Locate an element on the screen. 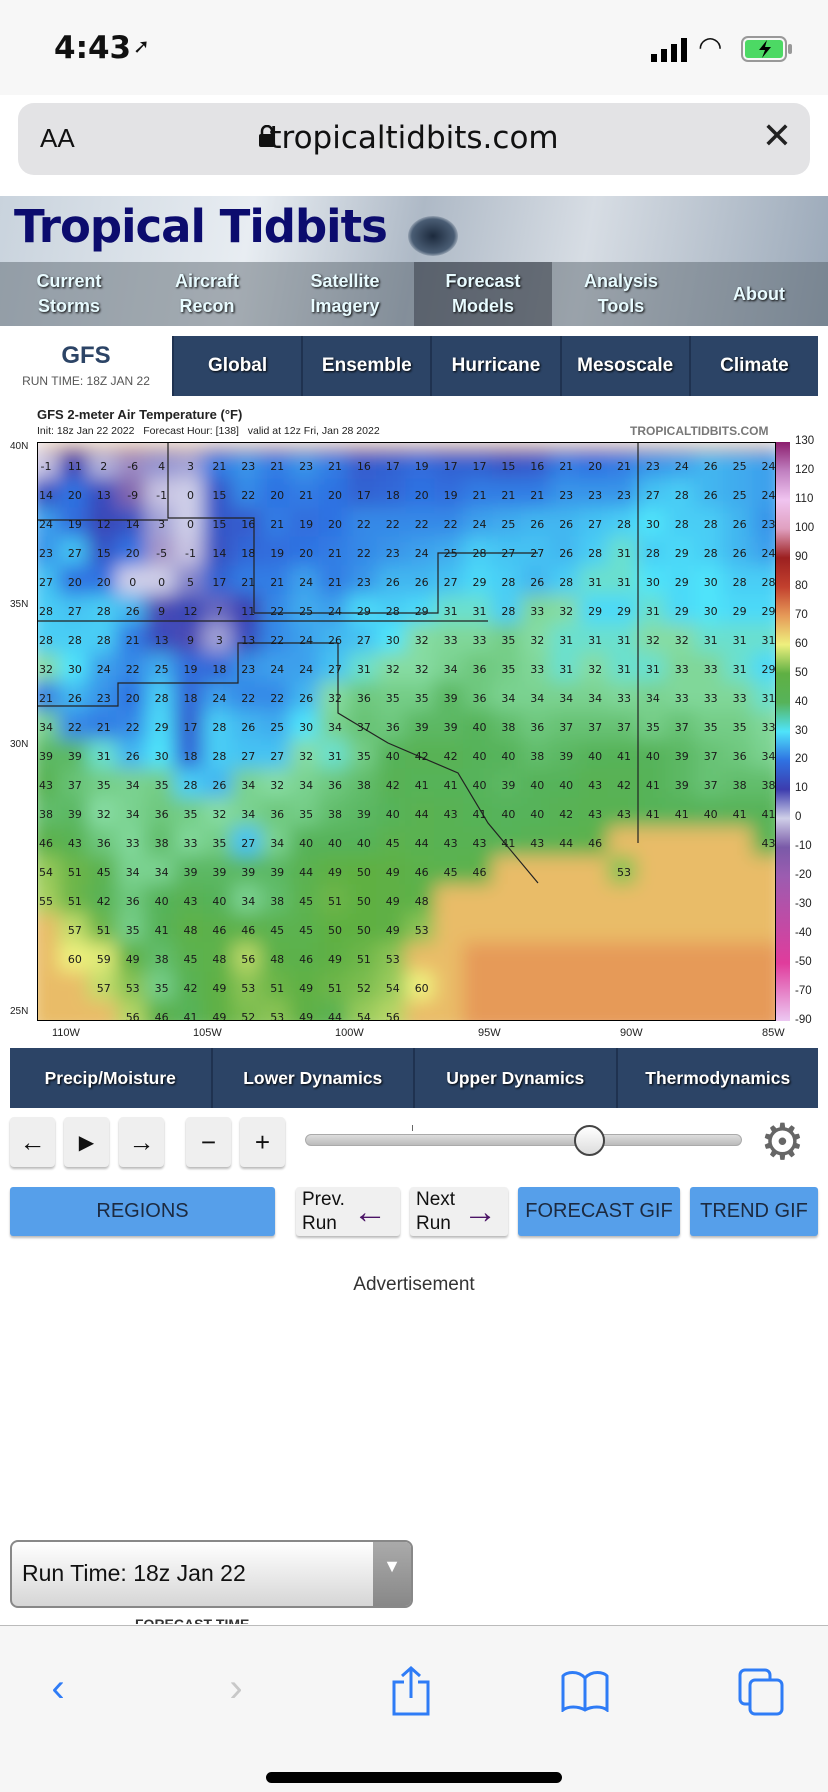 The height and width of the screenshot is (1792, 828). colorbar-tick: -10 is located at coordinates (803, 846).